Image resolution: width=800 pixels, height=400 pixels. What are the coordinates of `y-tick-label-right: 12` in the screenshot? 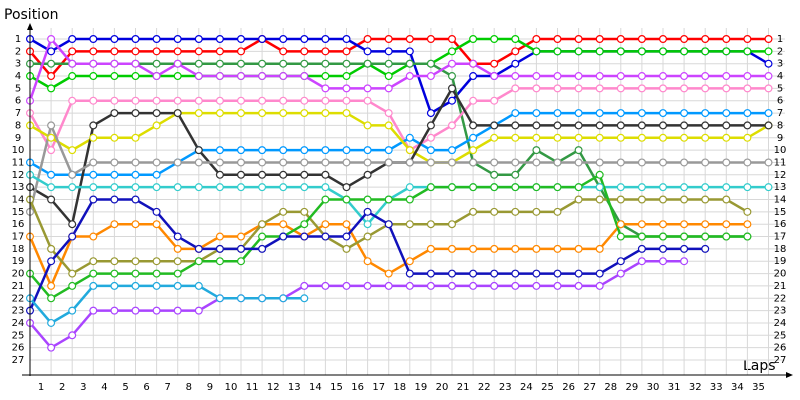 It's located at (780, 175).